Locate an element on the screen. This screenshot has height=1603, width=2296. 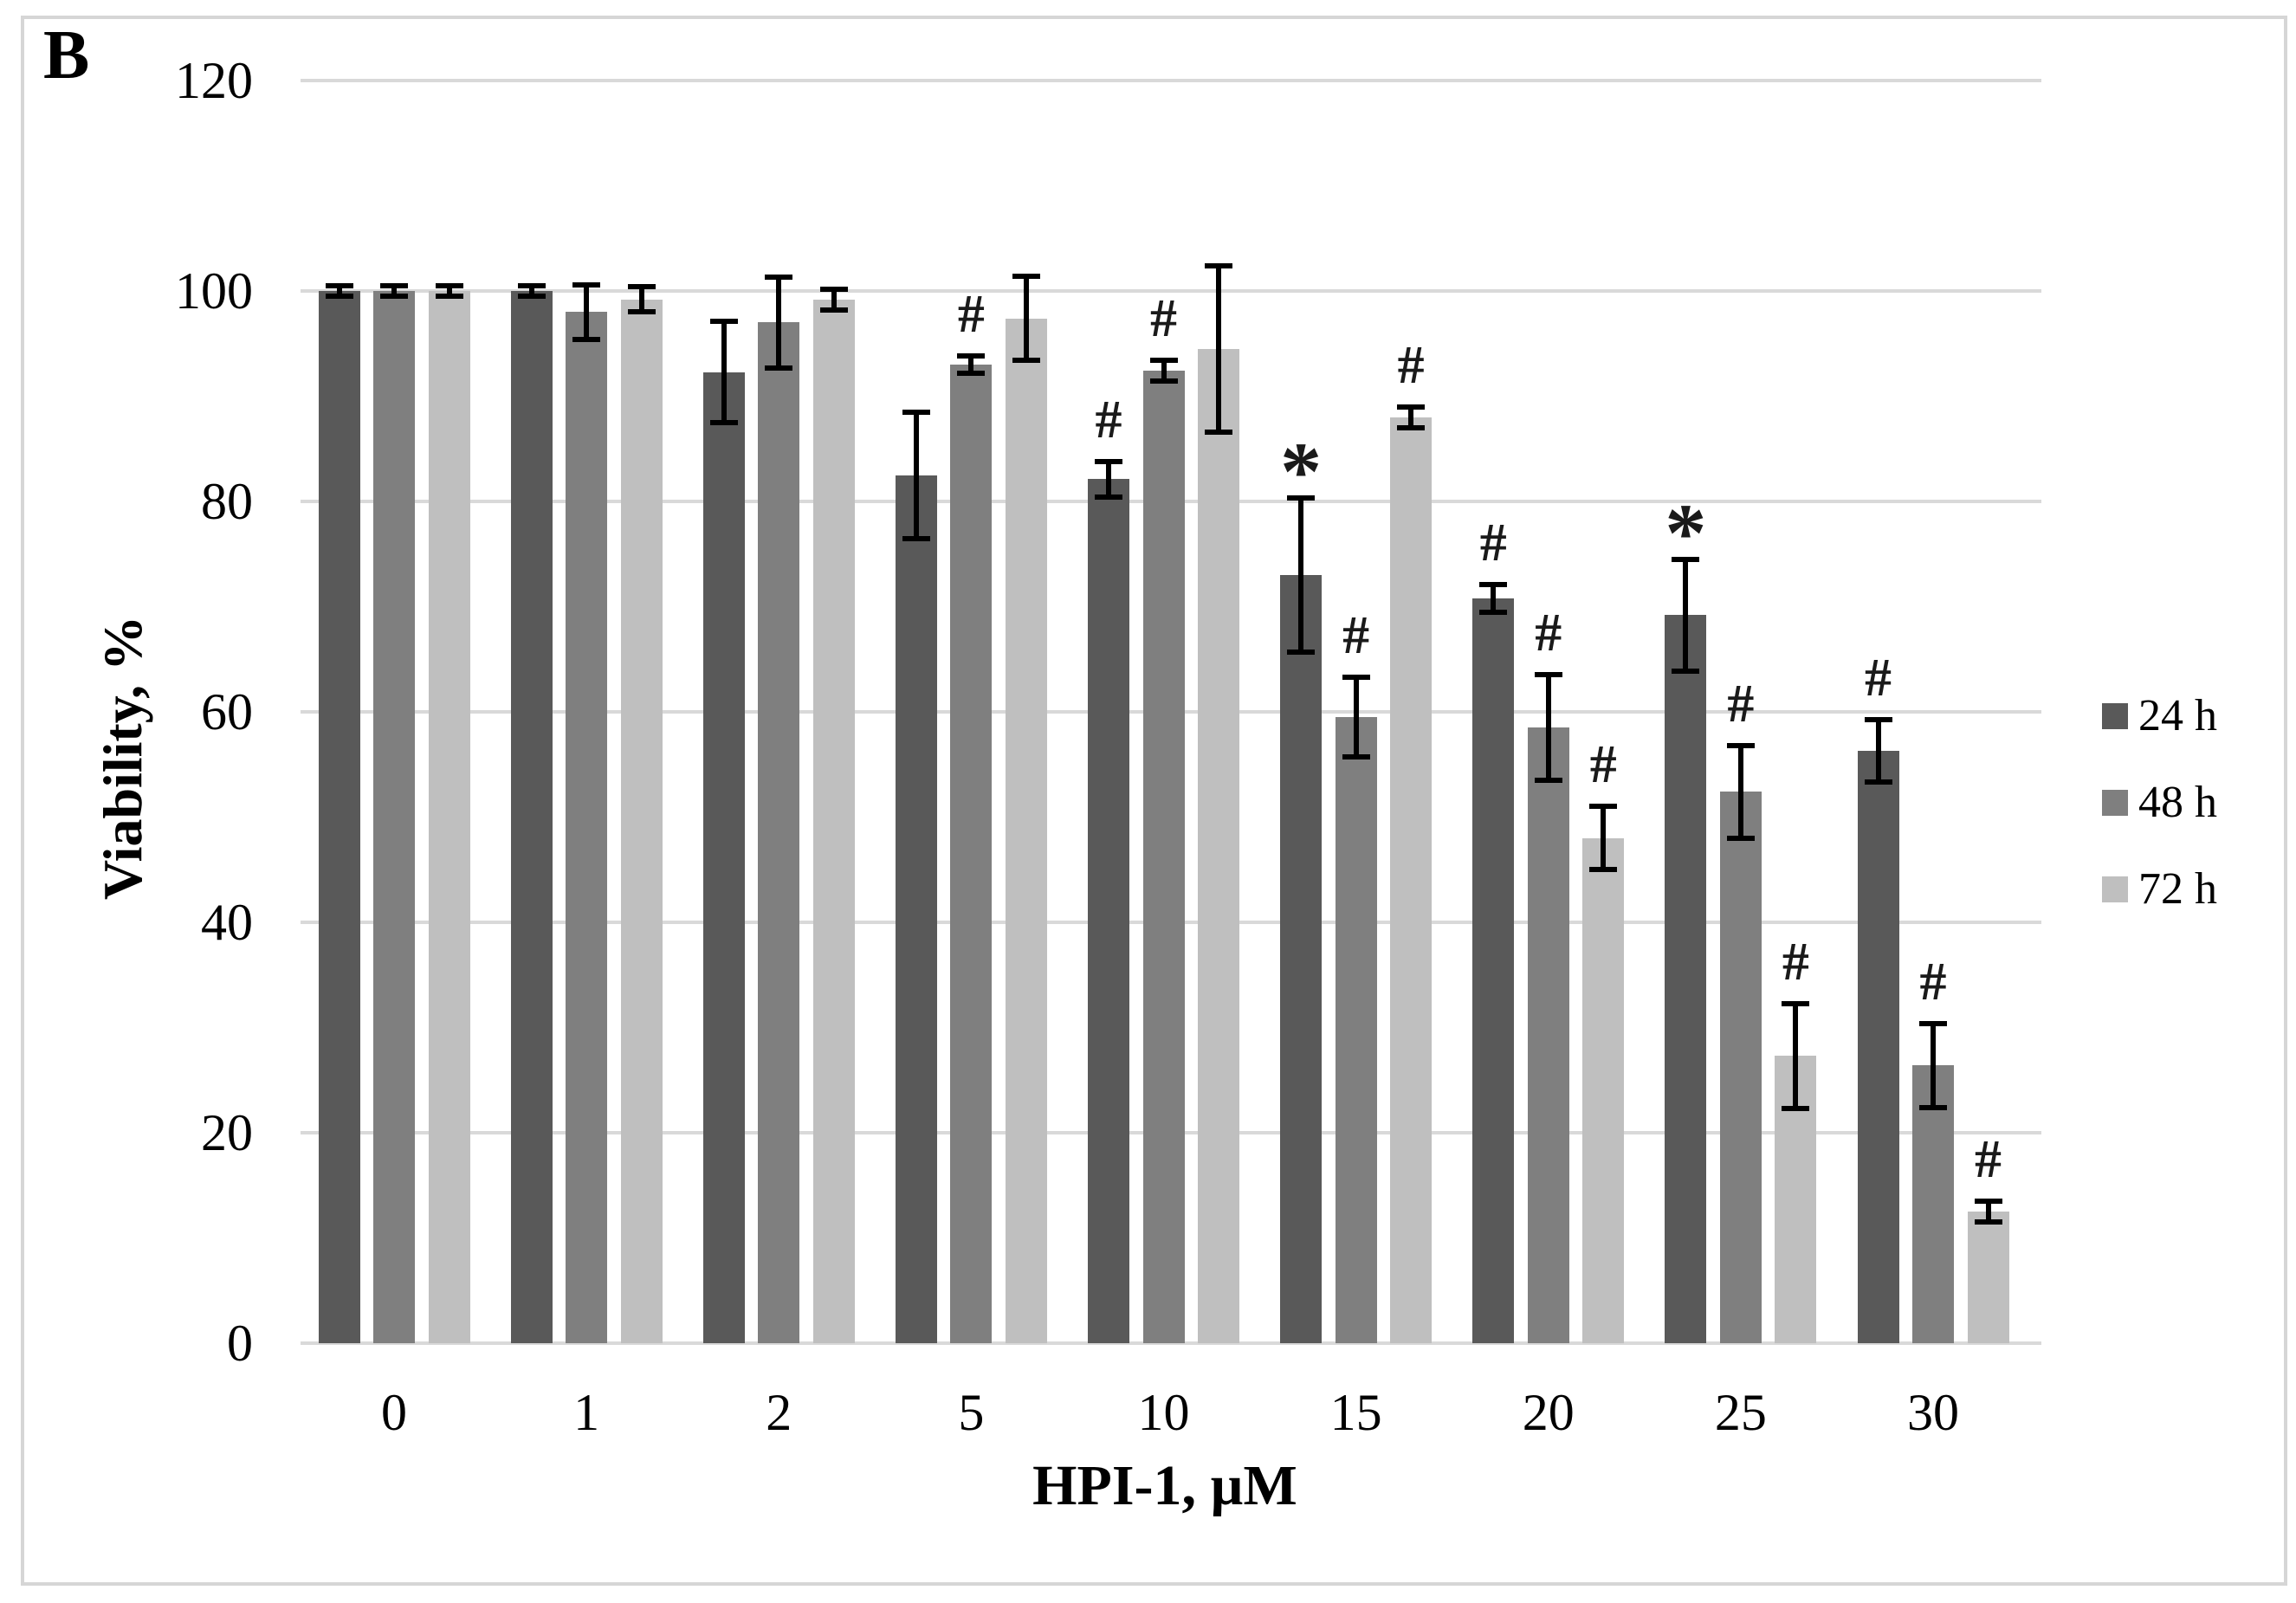
legend-item: 48 h is located at coordinates (2159, 803).